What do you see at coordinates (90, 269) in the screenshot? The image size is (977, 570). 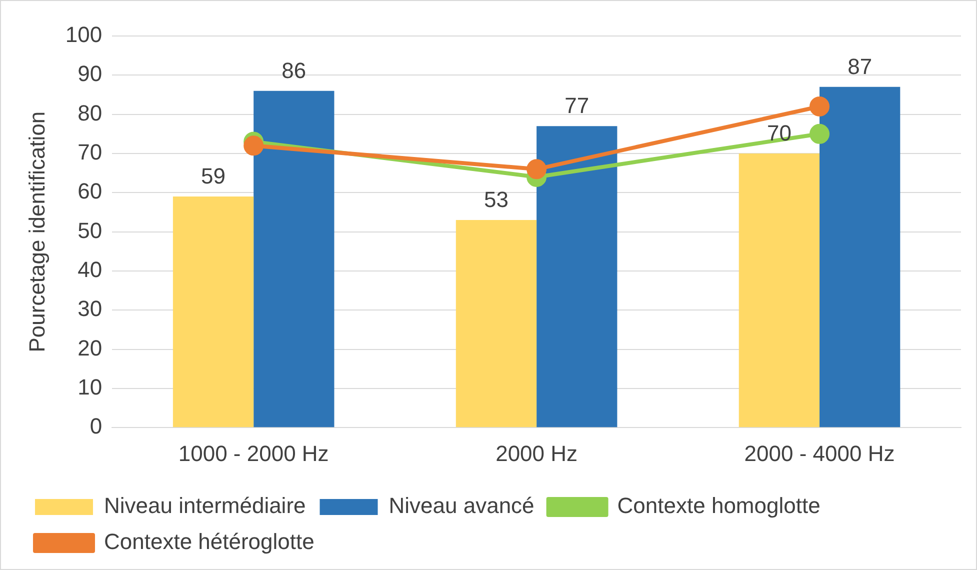 I see `y-tick-label: 40` at bounding box center [90, 269].